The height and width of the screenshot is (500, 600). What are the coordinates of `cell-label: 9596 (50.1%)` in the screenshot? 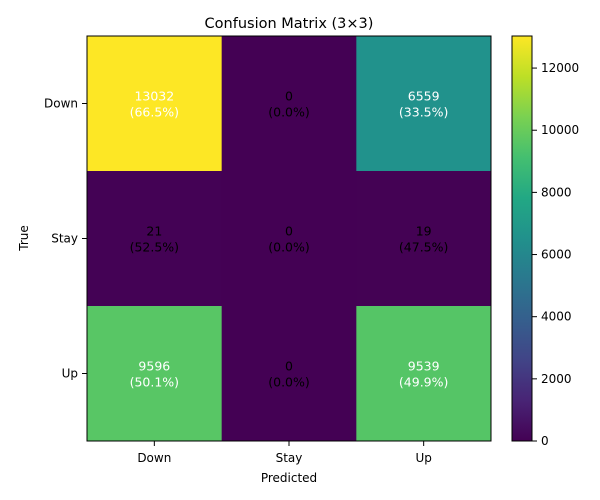 It's located at (154, 374).